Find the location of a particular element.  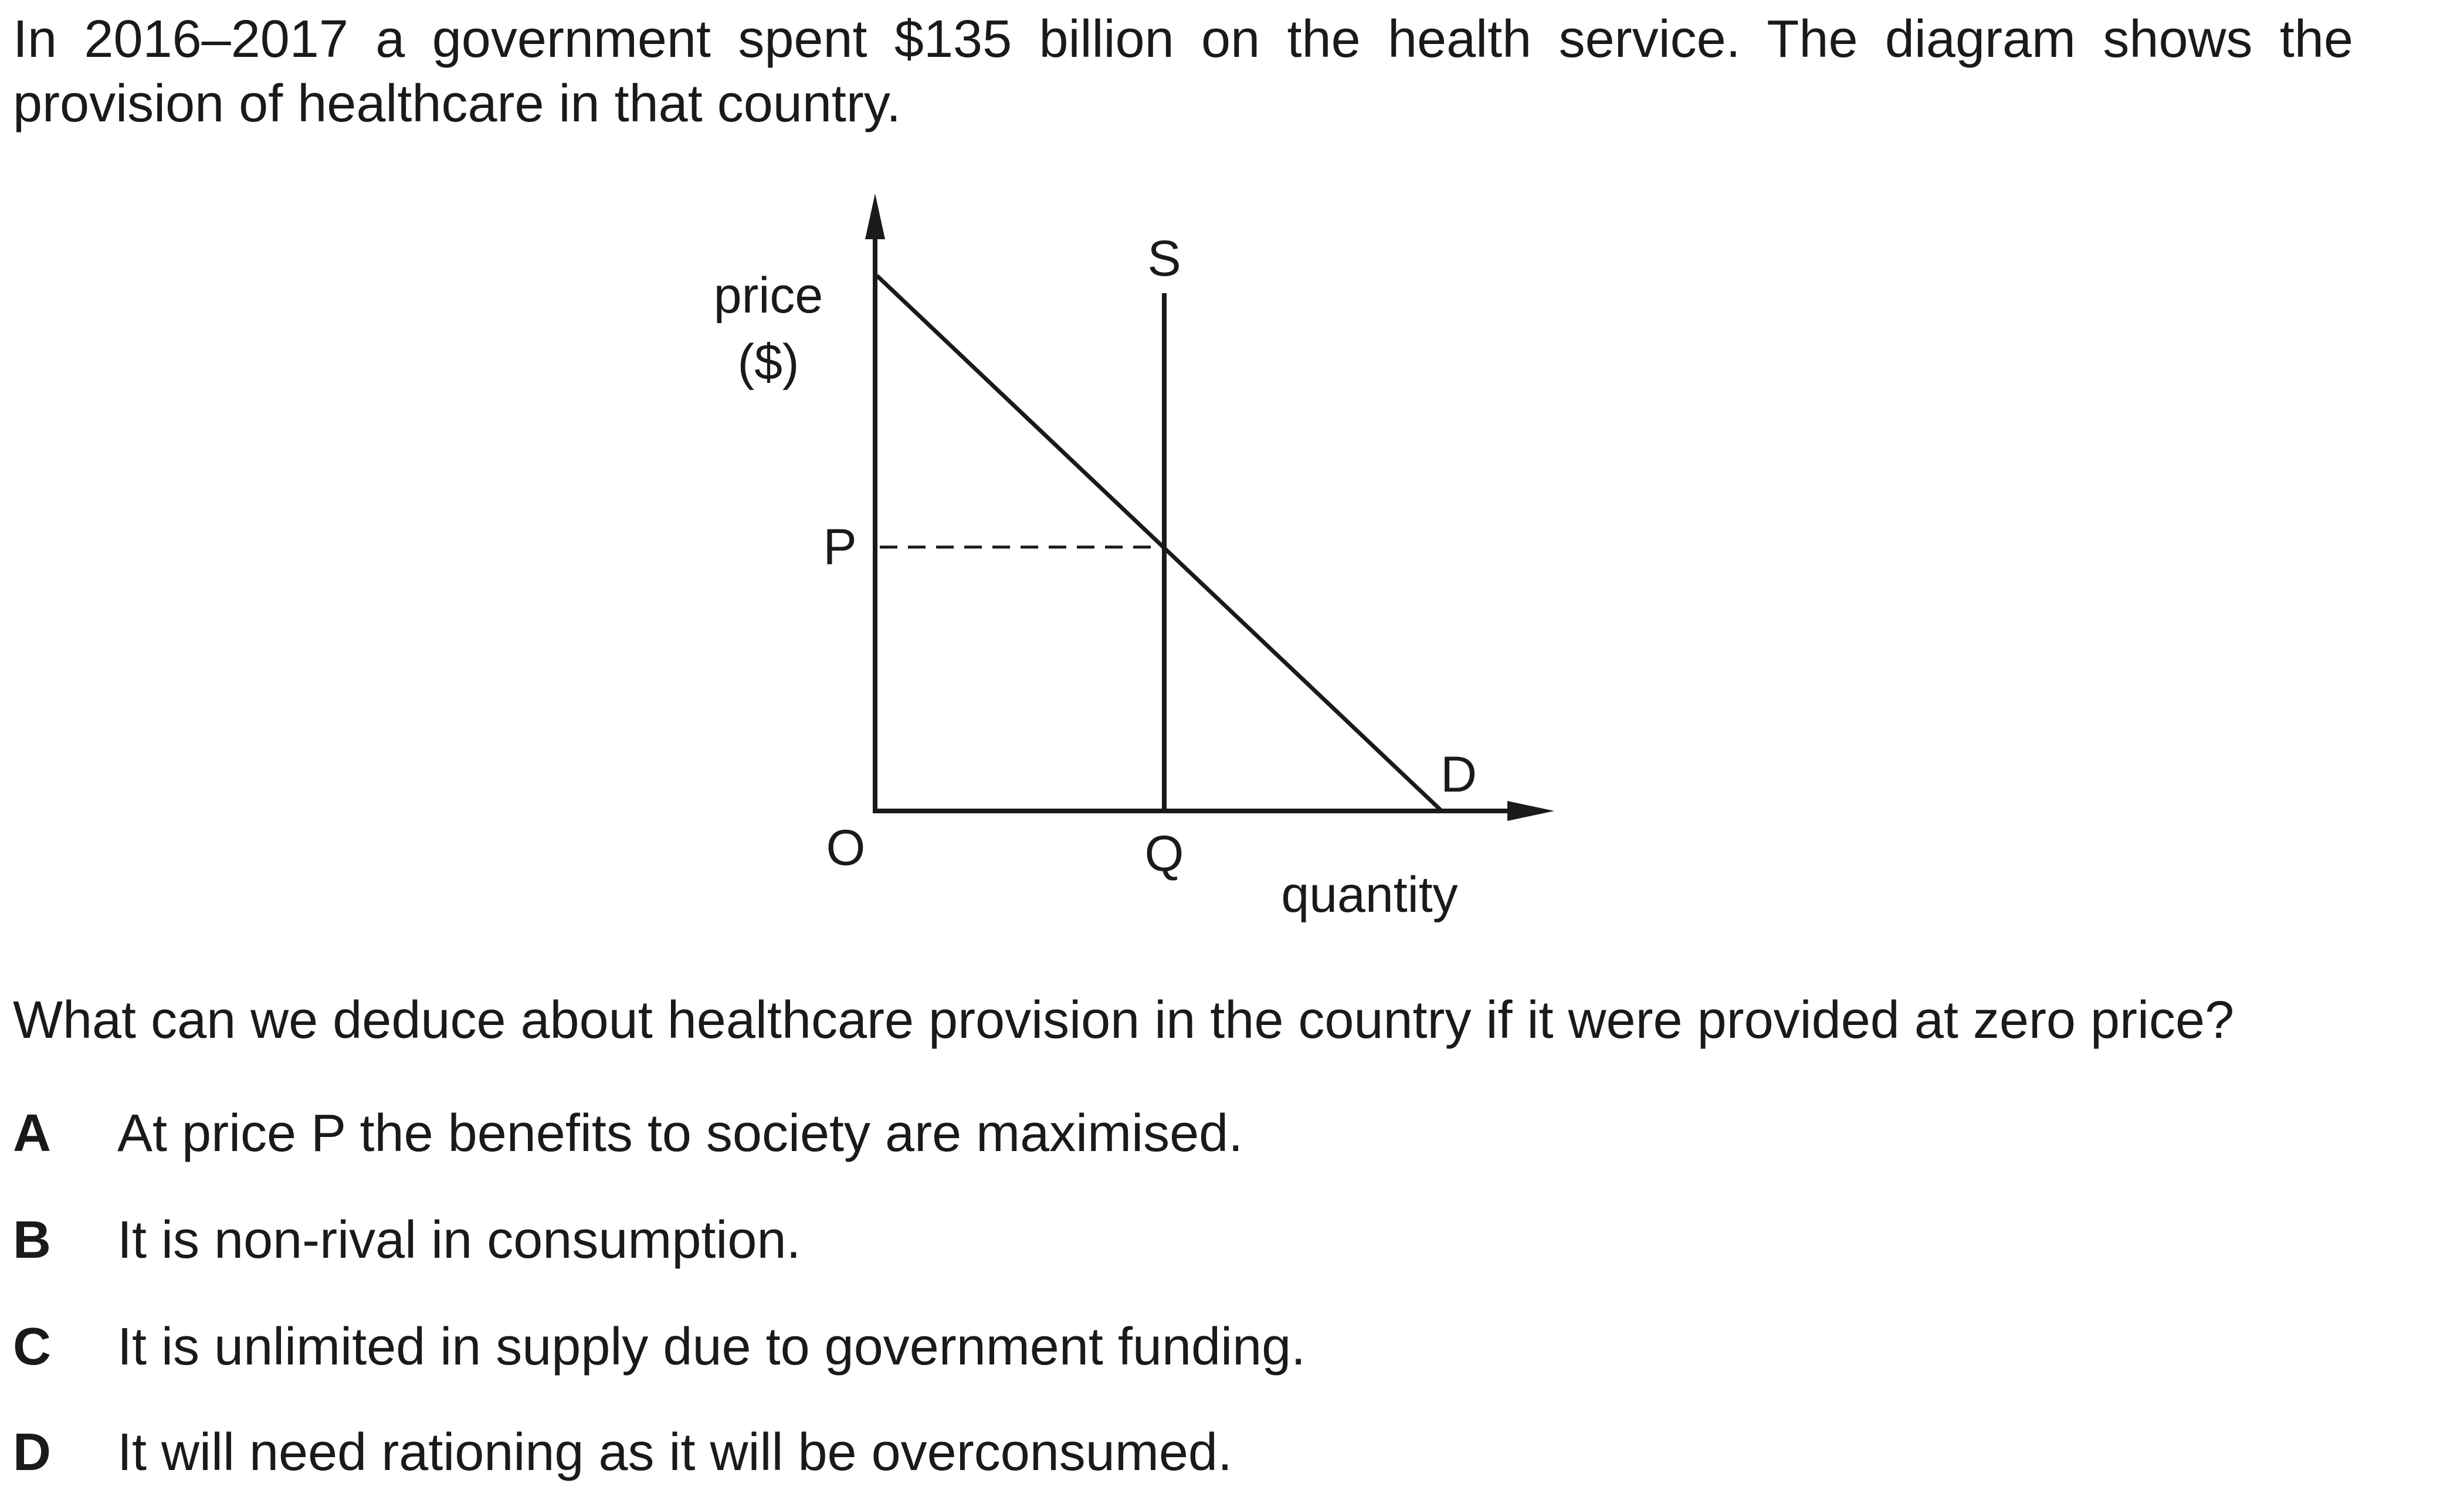

quantity-q-label: Q is located at coordinates (1164, 854).